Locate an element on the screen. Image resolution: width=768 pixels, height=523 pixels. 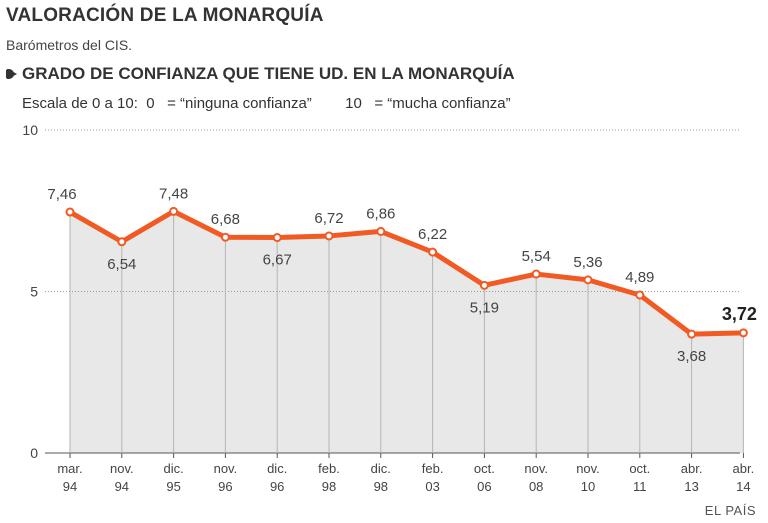
data-label: 6,86 is located at coordinates (380, 213).